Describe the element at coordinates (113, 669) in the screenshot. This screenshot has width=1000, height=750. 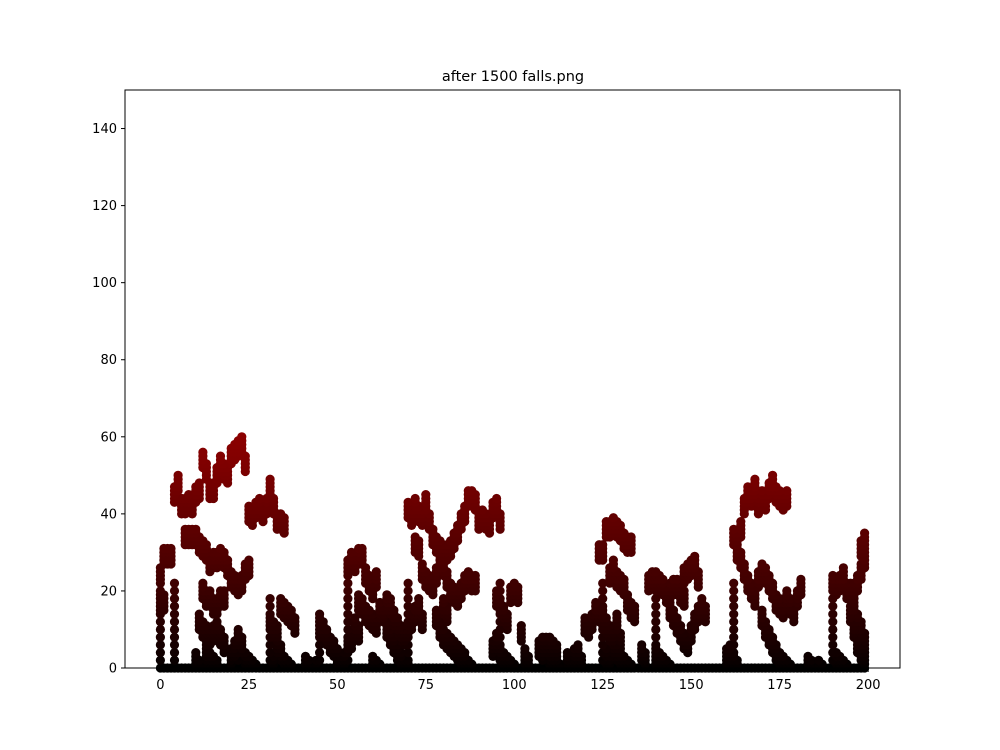
I see `y-tick-label: 0` at that location.